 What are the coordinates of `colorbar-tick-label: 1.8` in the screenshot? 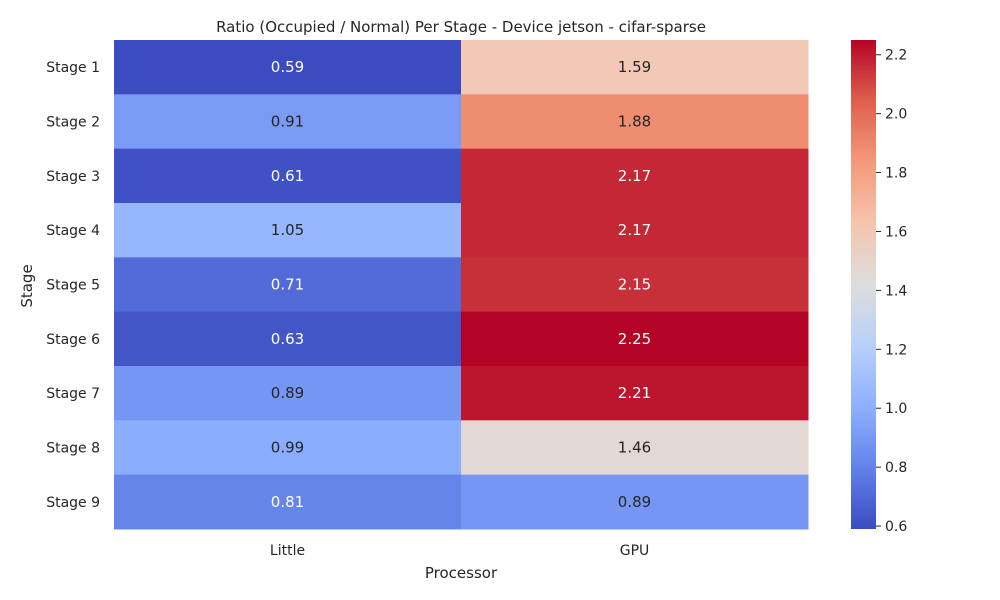 It's located at (896, 174).